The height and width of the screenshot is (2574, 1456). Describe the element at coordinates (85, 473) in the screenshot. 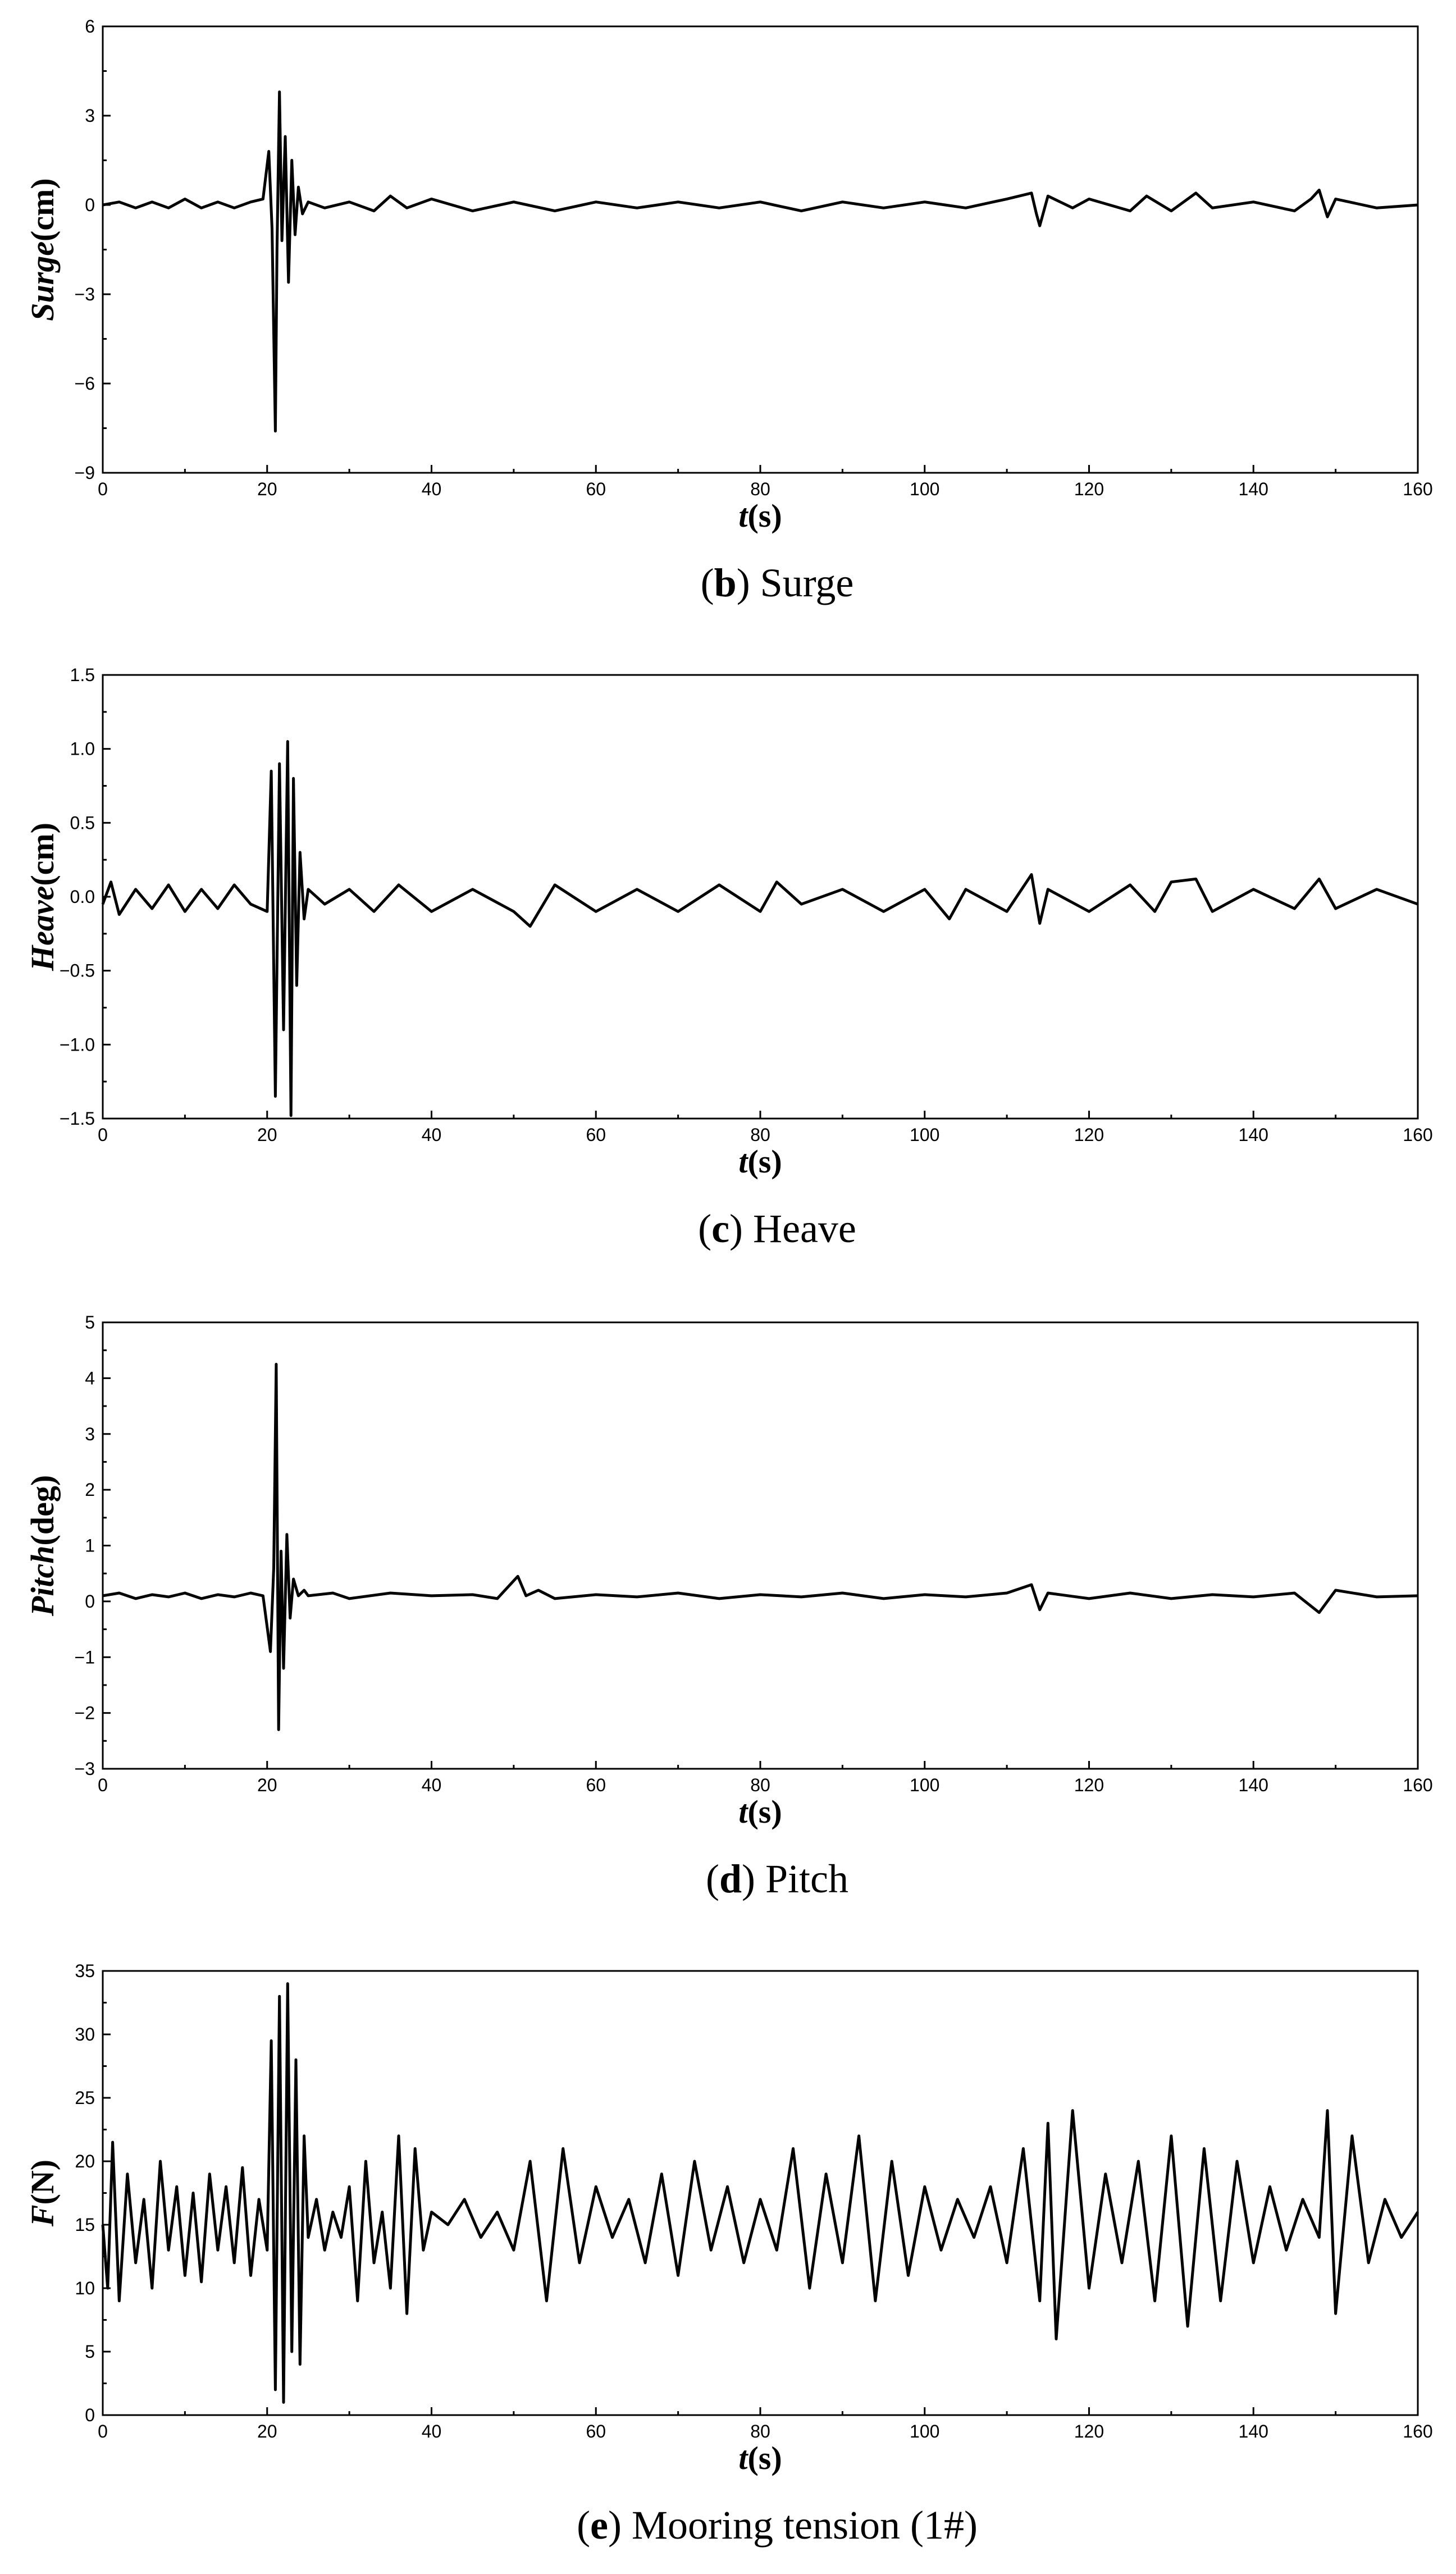

I see `y-tick-label: −9` at that location.